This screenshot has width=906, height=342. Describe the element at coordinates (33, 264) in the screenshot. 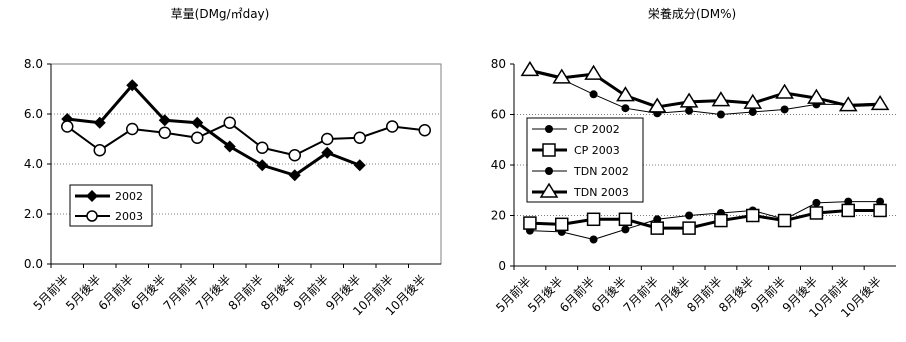

I see `y-tick-label: 0.0` at that location.